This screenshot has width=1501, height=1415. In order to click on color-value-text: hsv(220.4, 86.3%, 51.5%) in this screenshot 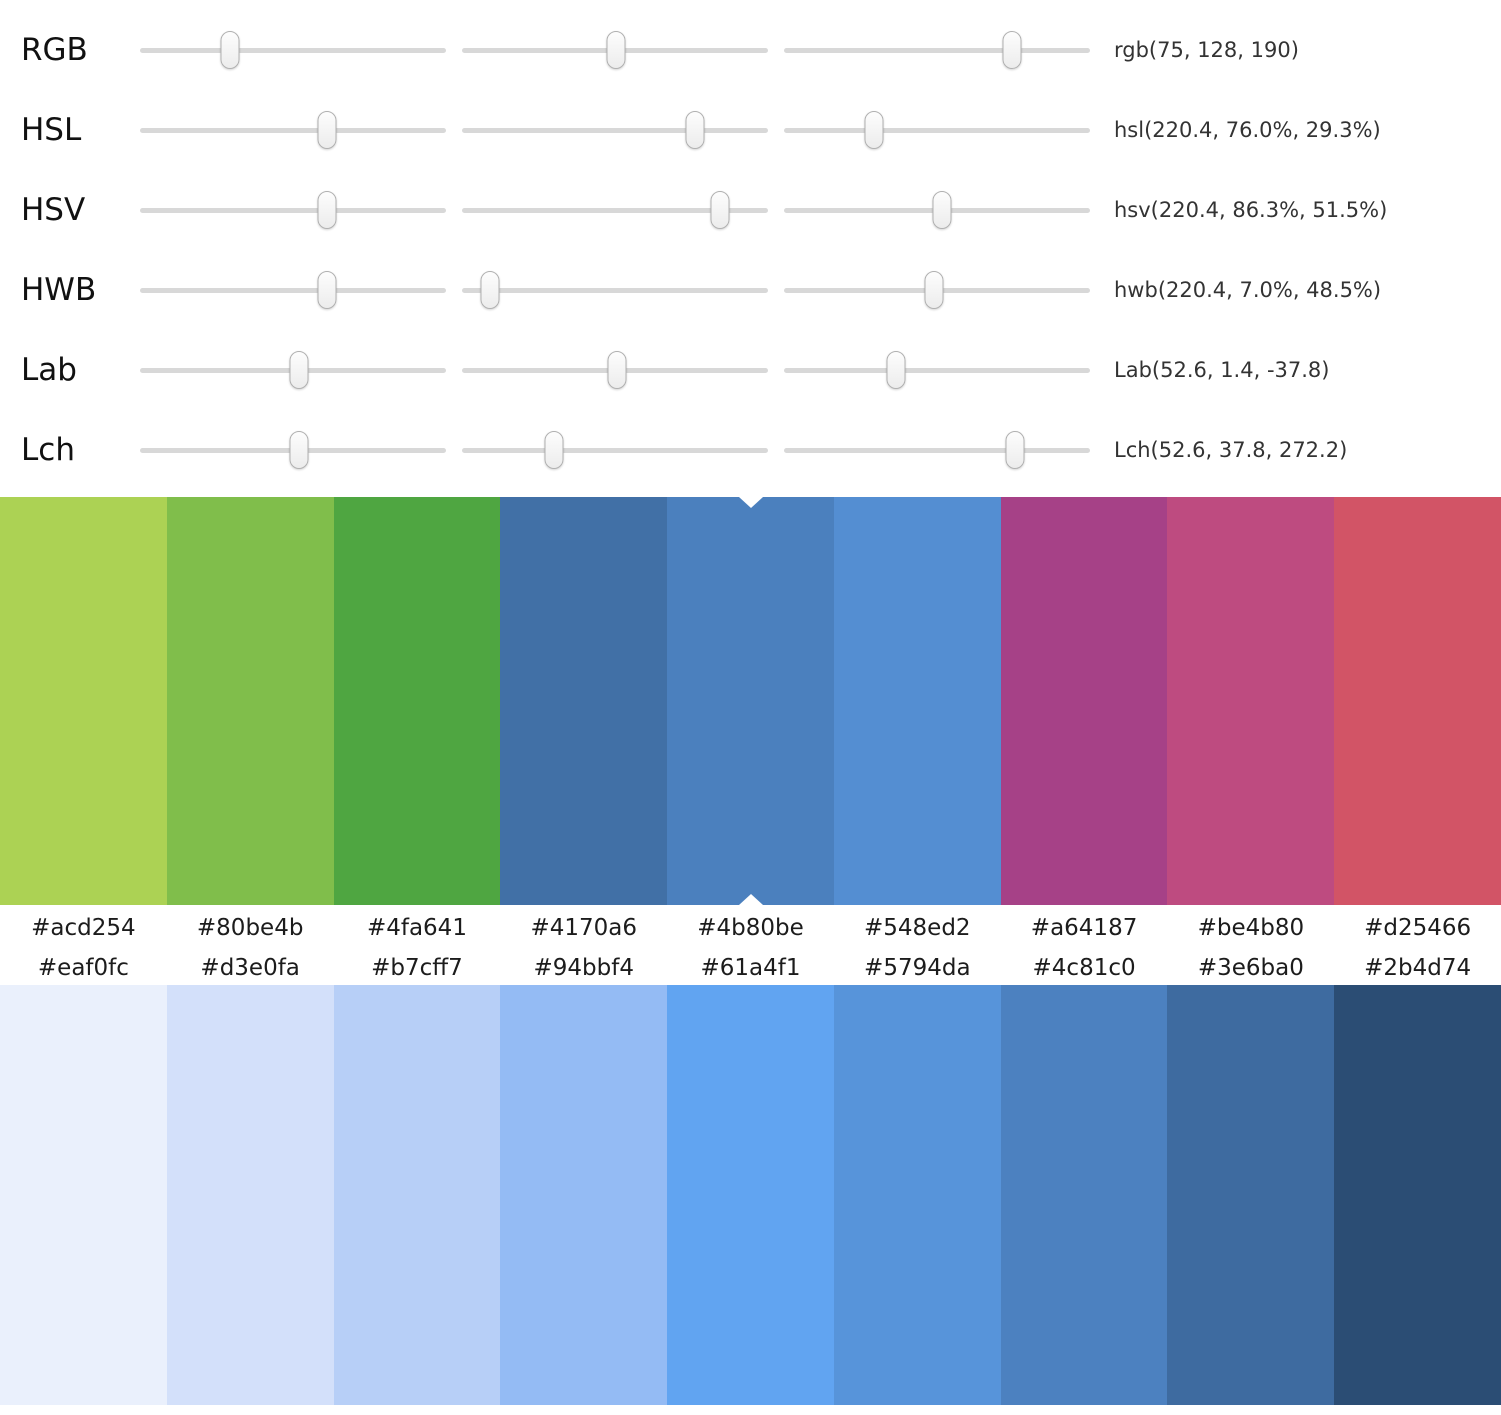, I will do `click(1251, 210)`.